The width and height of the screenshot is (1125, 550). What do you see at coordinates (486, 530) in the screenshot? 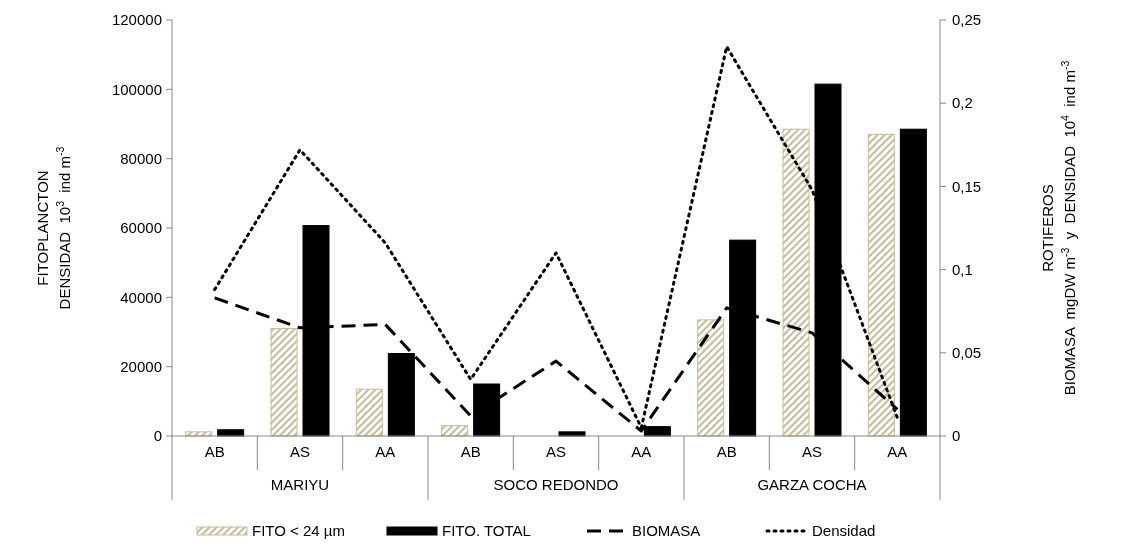
I see `legend-label: FITO. TOTAL` at bounding box center [486, 530].